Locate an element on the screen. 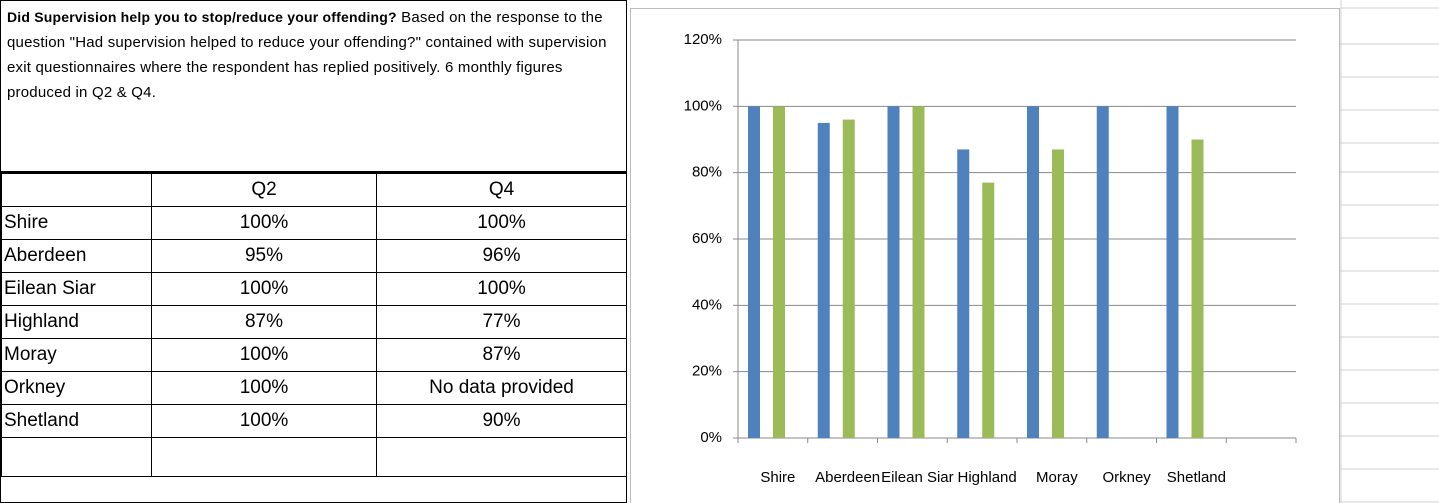 Image resolution: width=1439 pixels, height=503 pixels. table-cell: Highland is located at coordinates (76, 322).